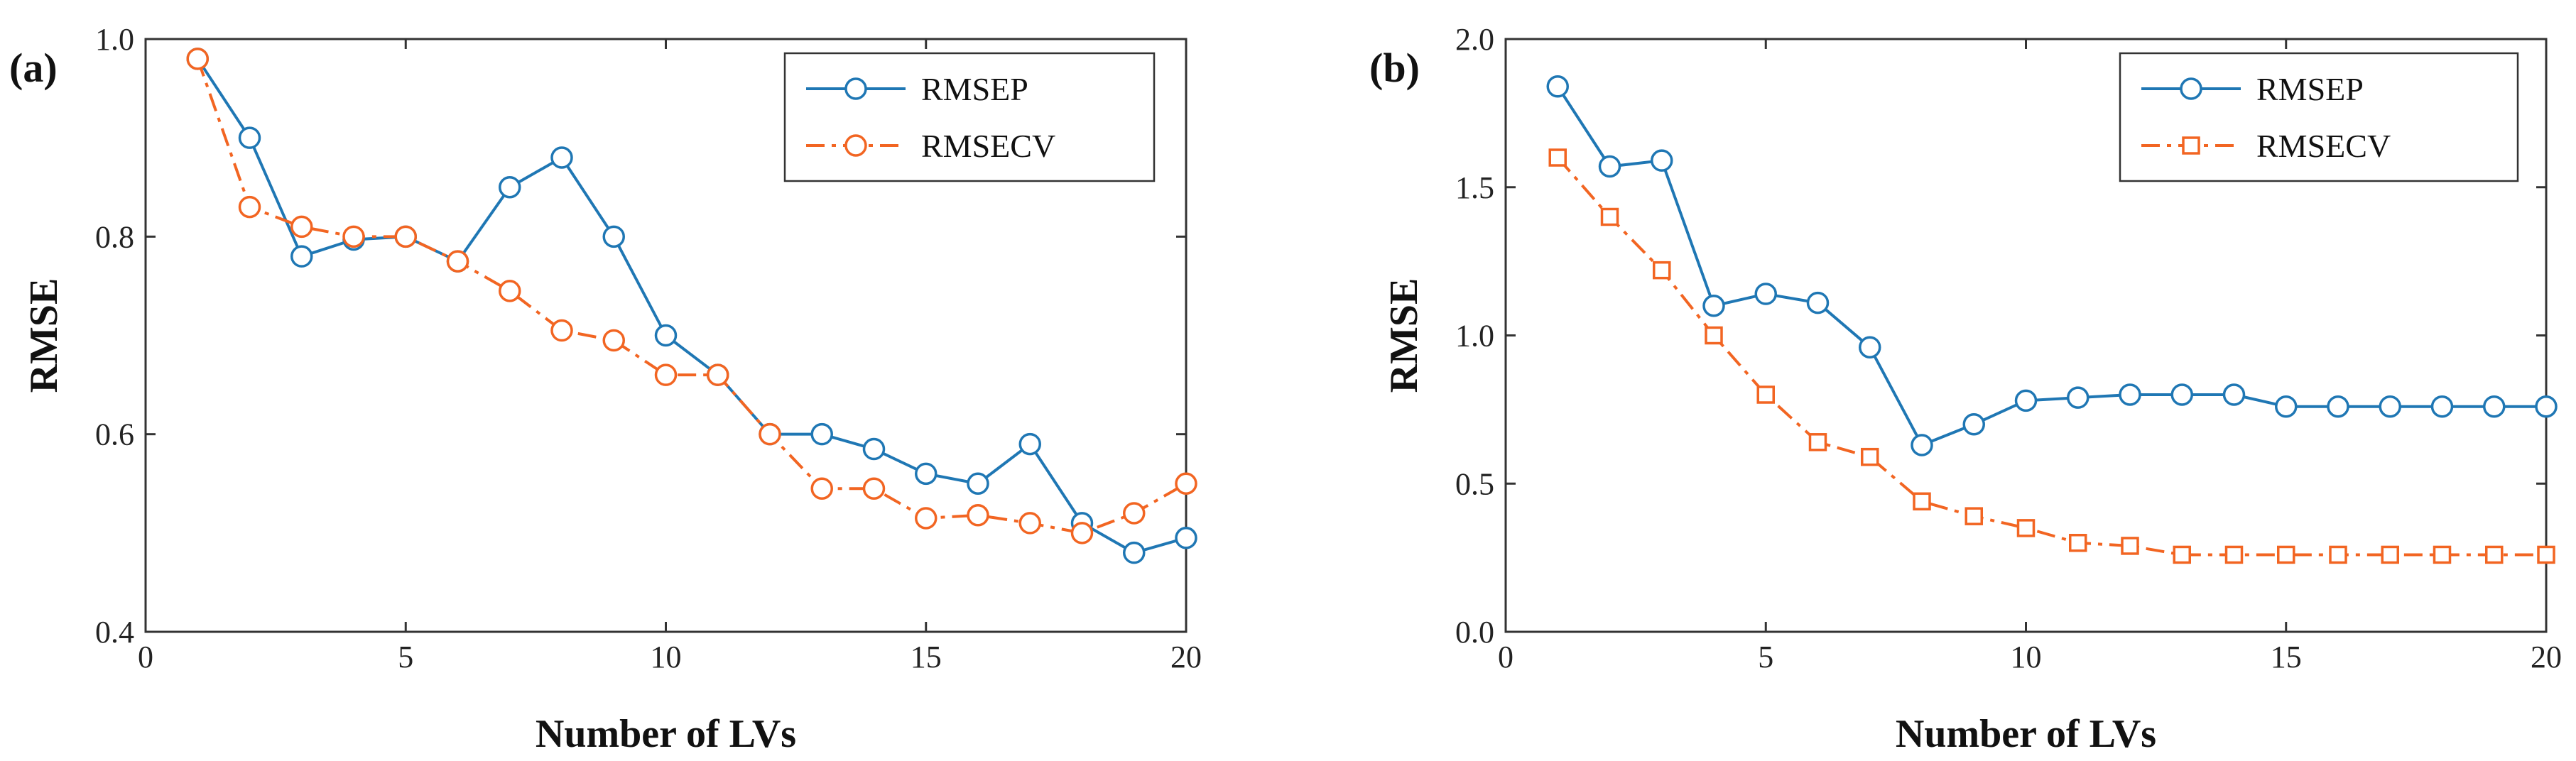  What do you see at coordinates (2191, 88) in the screenshot?
I see `chart-b-legend-marker-rmsep` at bounding box center [2191, 88].